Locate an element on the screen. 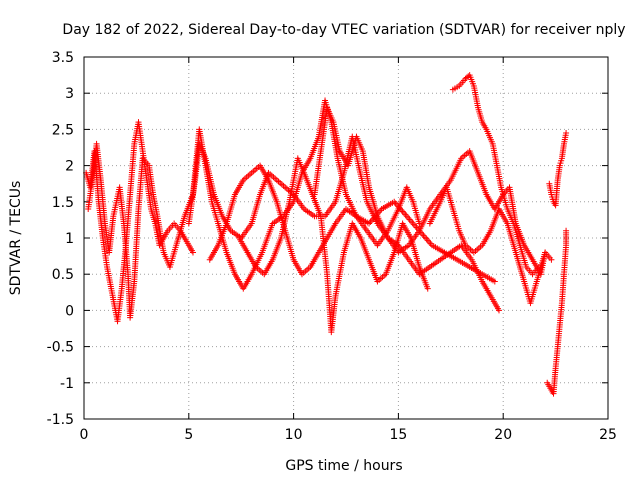 This screenshot has width=640, height=480. y-tick-label: 1.5 is located at coordinates (63, 203).